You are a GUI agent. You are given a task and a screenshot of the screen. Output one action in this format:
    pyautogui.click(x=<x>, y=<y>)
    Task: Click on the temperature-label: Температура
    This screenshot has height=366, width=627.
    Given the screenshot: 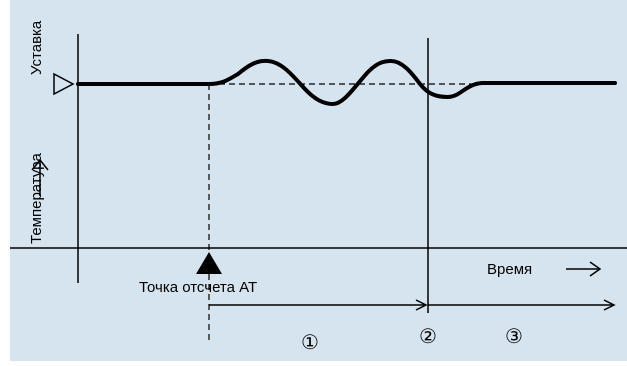 What is the action you would take?
    pyautogui.click(x=36, y=198)
    